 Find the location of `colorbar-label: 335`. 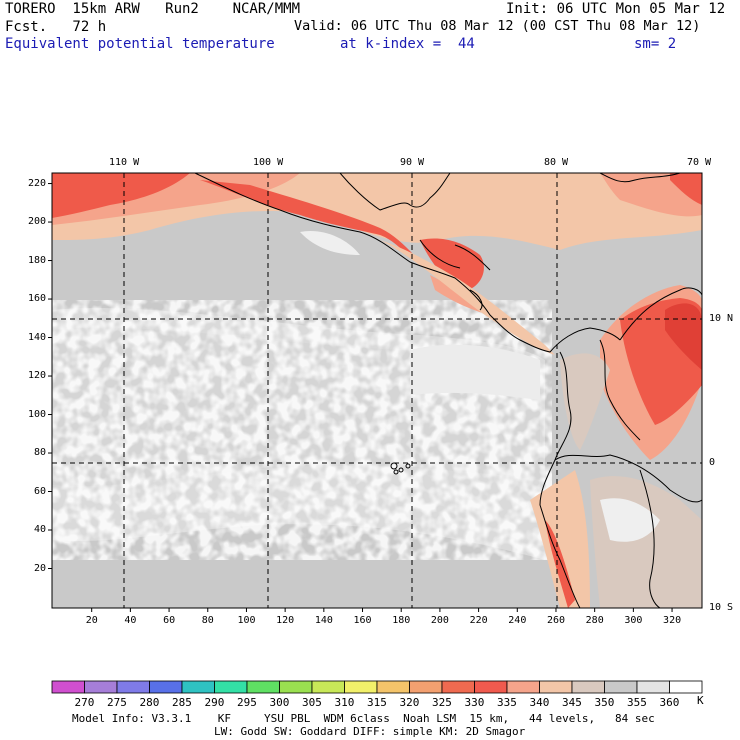

colorbar-label: 335 is located at coordinates (507, 702).